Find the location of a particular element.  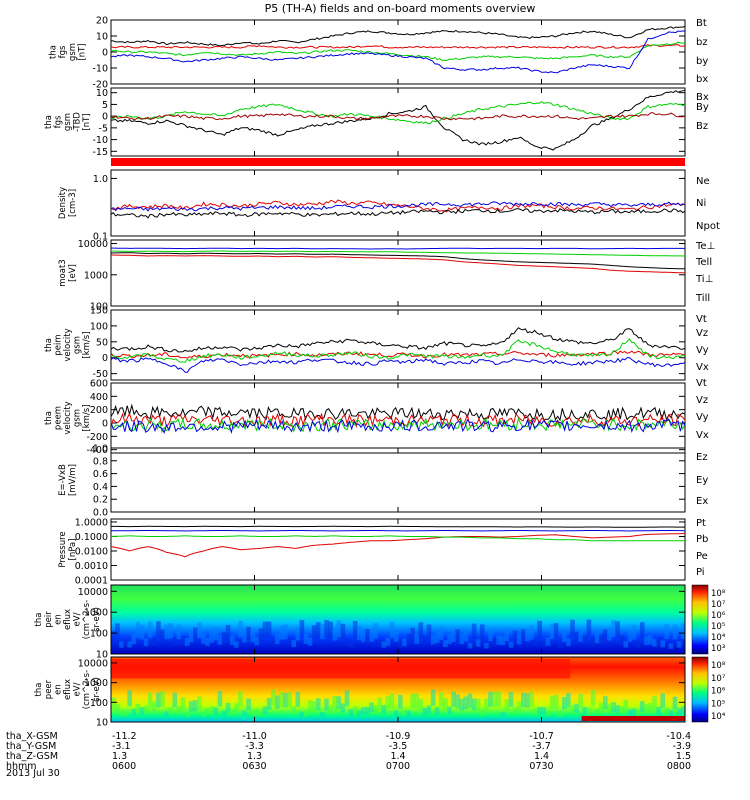

x-axis-value: 1.5 is located at coordinates (683, 756).